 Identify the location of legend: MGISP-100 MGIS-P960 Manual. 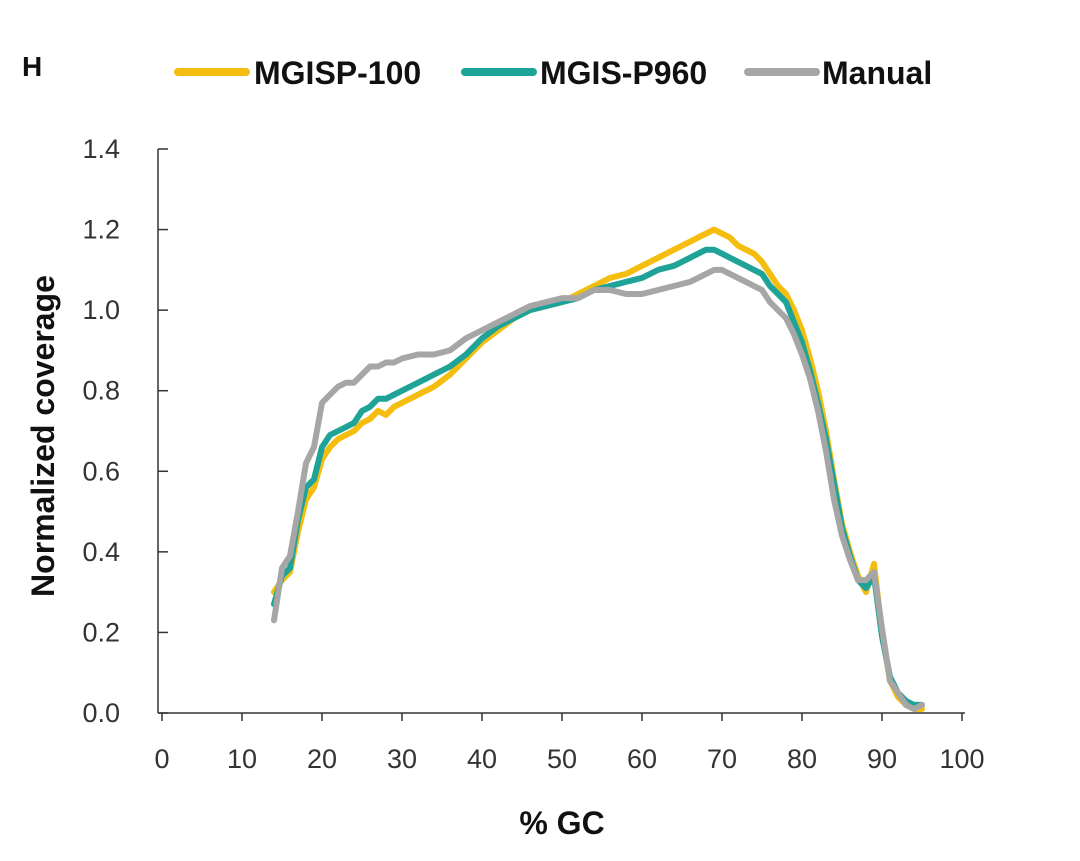
(553, 73).